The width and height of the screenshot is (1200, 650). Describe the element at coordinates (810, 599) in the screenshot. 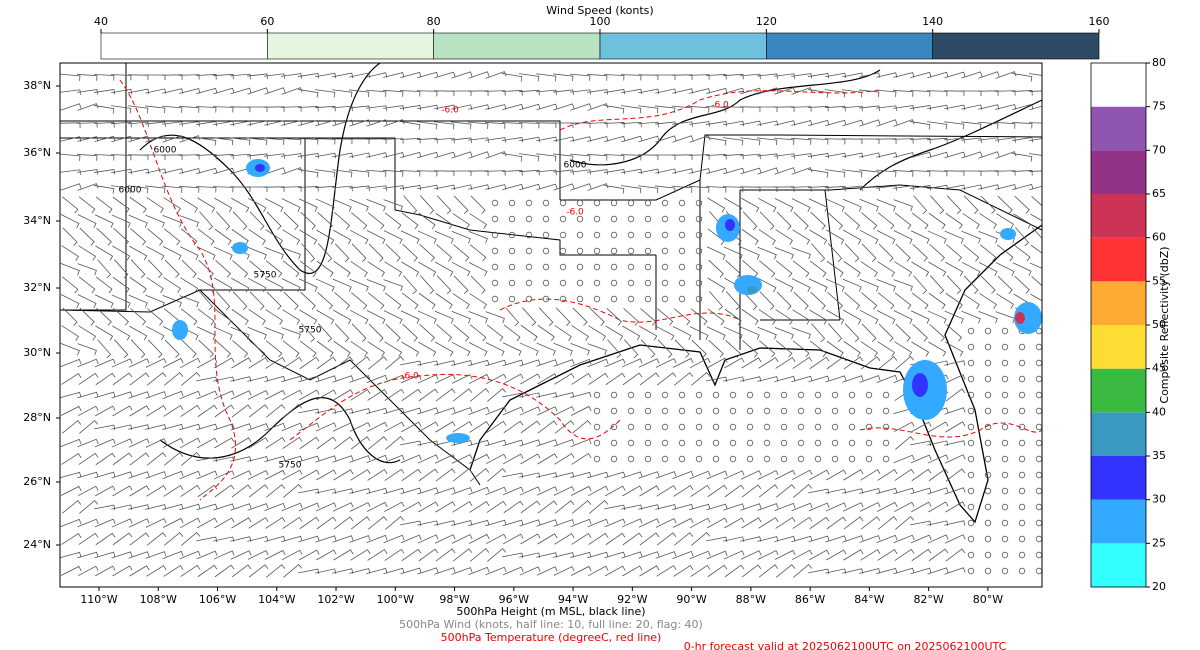

I see `lon-label: 86°W` at that location.